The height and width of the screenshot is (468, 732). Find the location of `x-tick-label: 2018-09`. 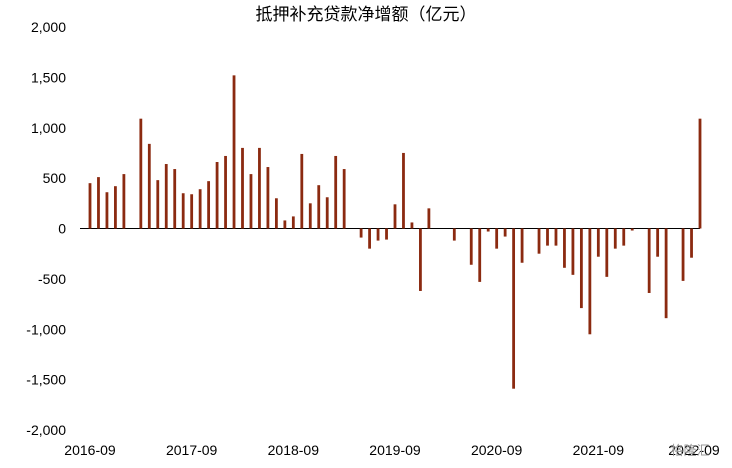

x-tick-label: 2018-09 is located at coordinates (294, 450).